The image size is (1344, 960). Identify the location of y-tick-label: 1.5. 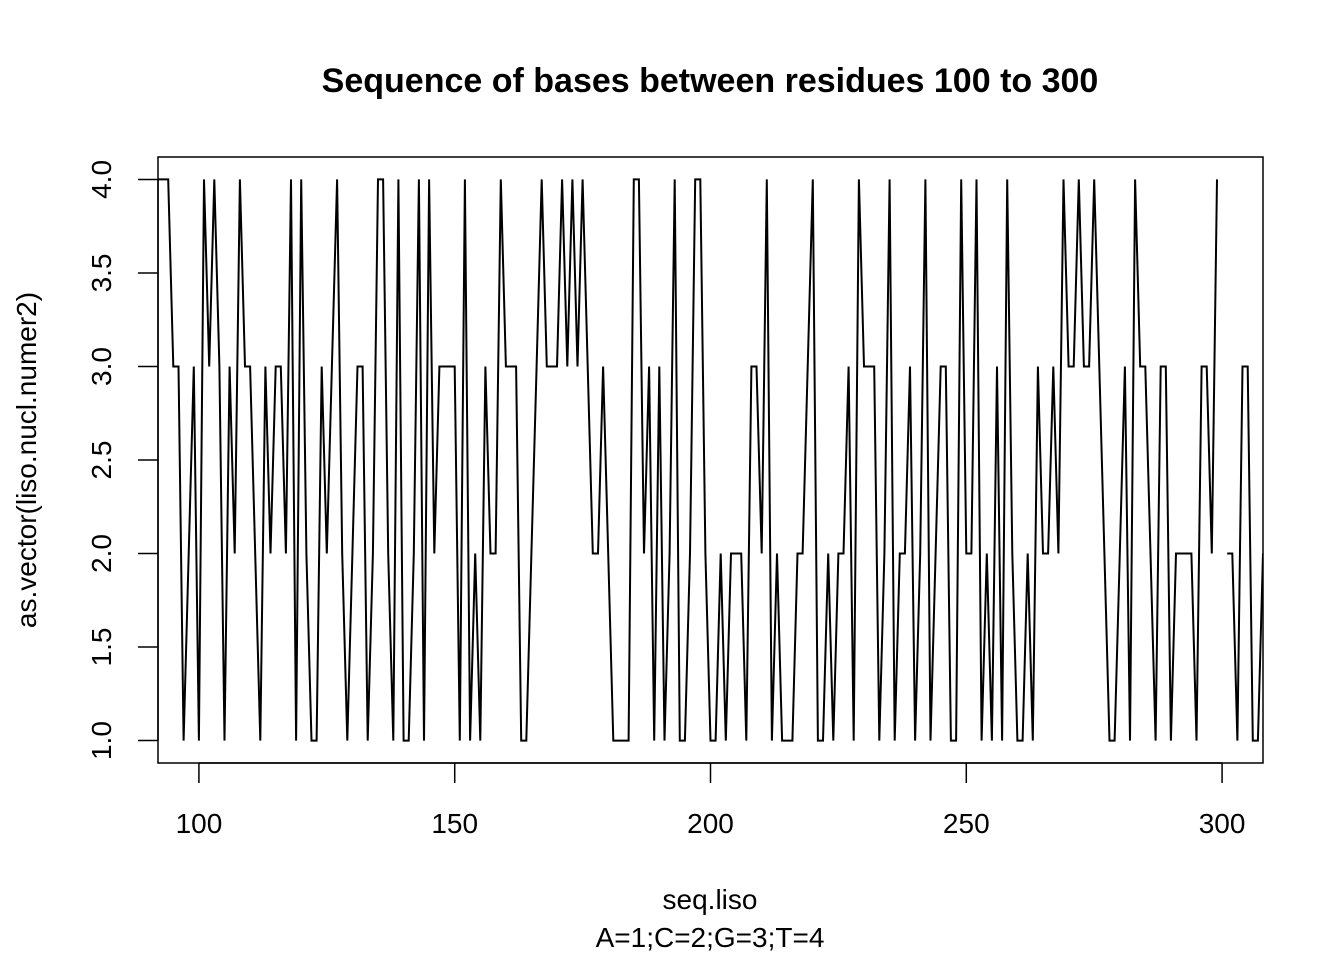
(101, 647).